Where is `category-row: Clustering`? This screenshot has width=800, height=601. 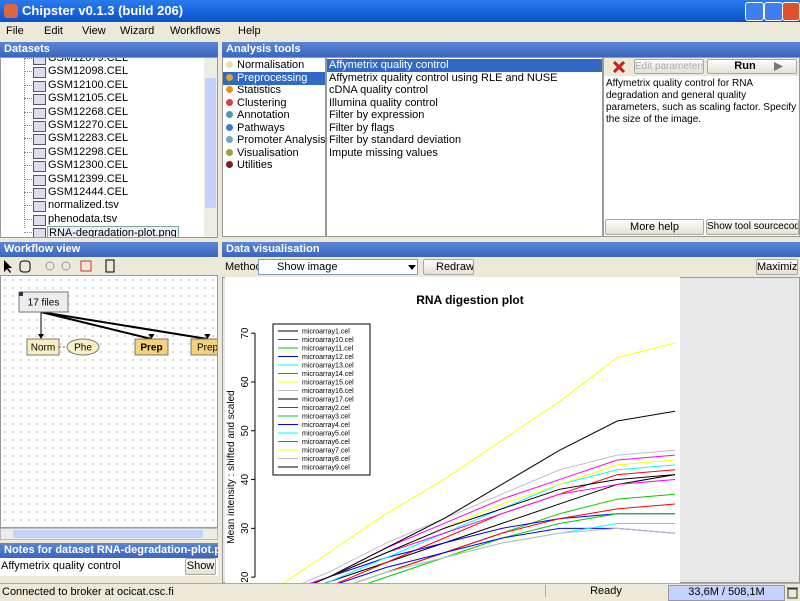
category-row: Clustering is located at coordinates (274, 103).